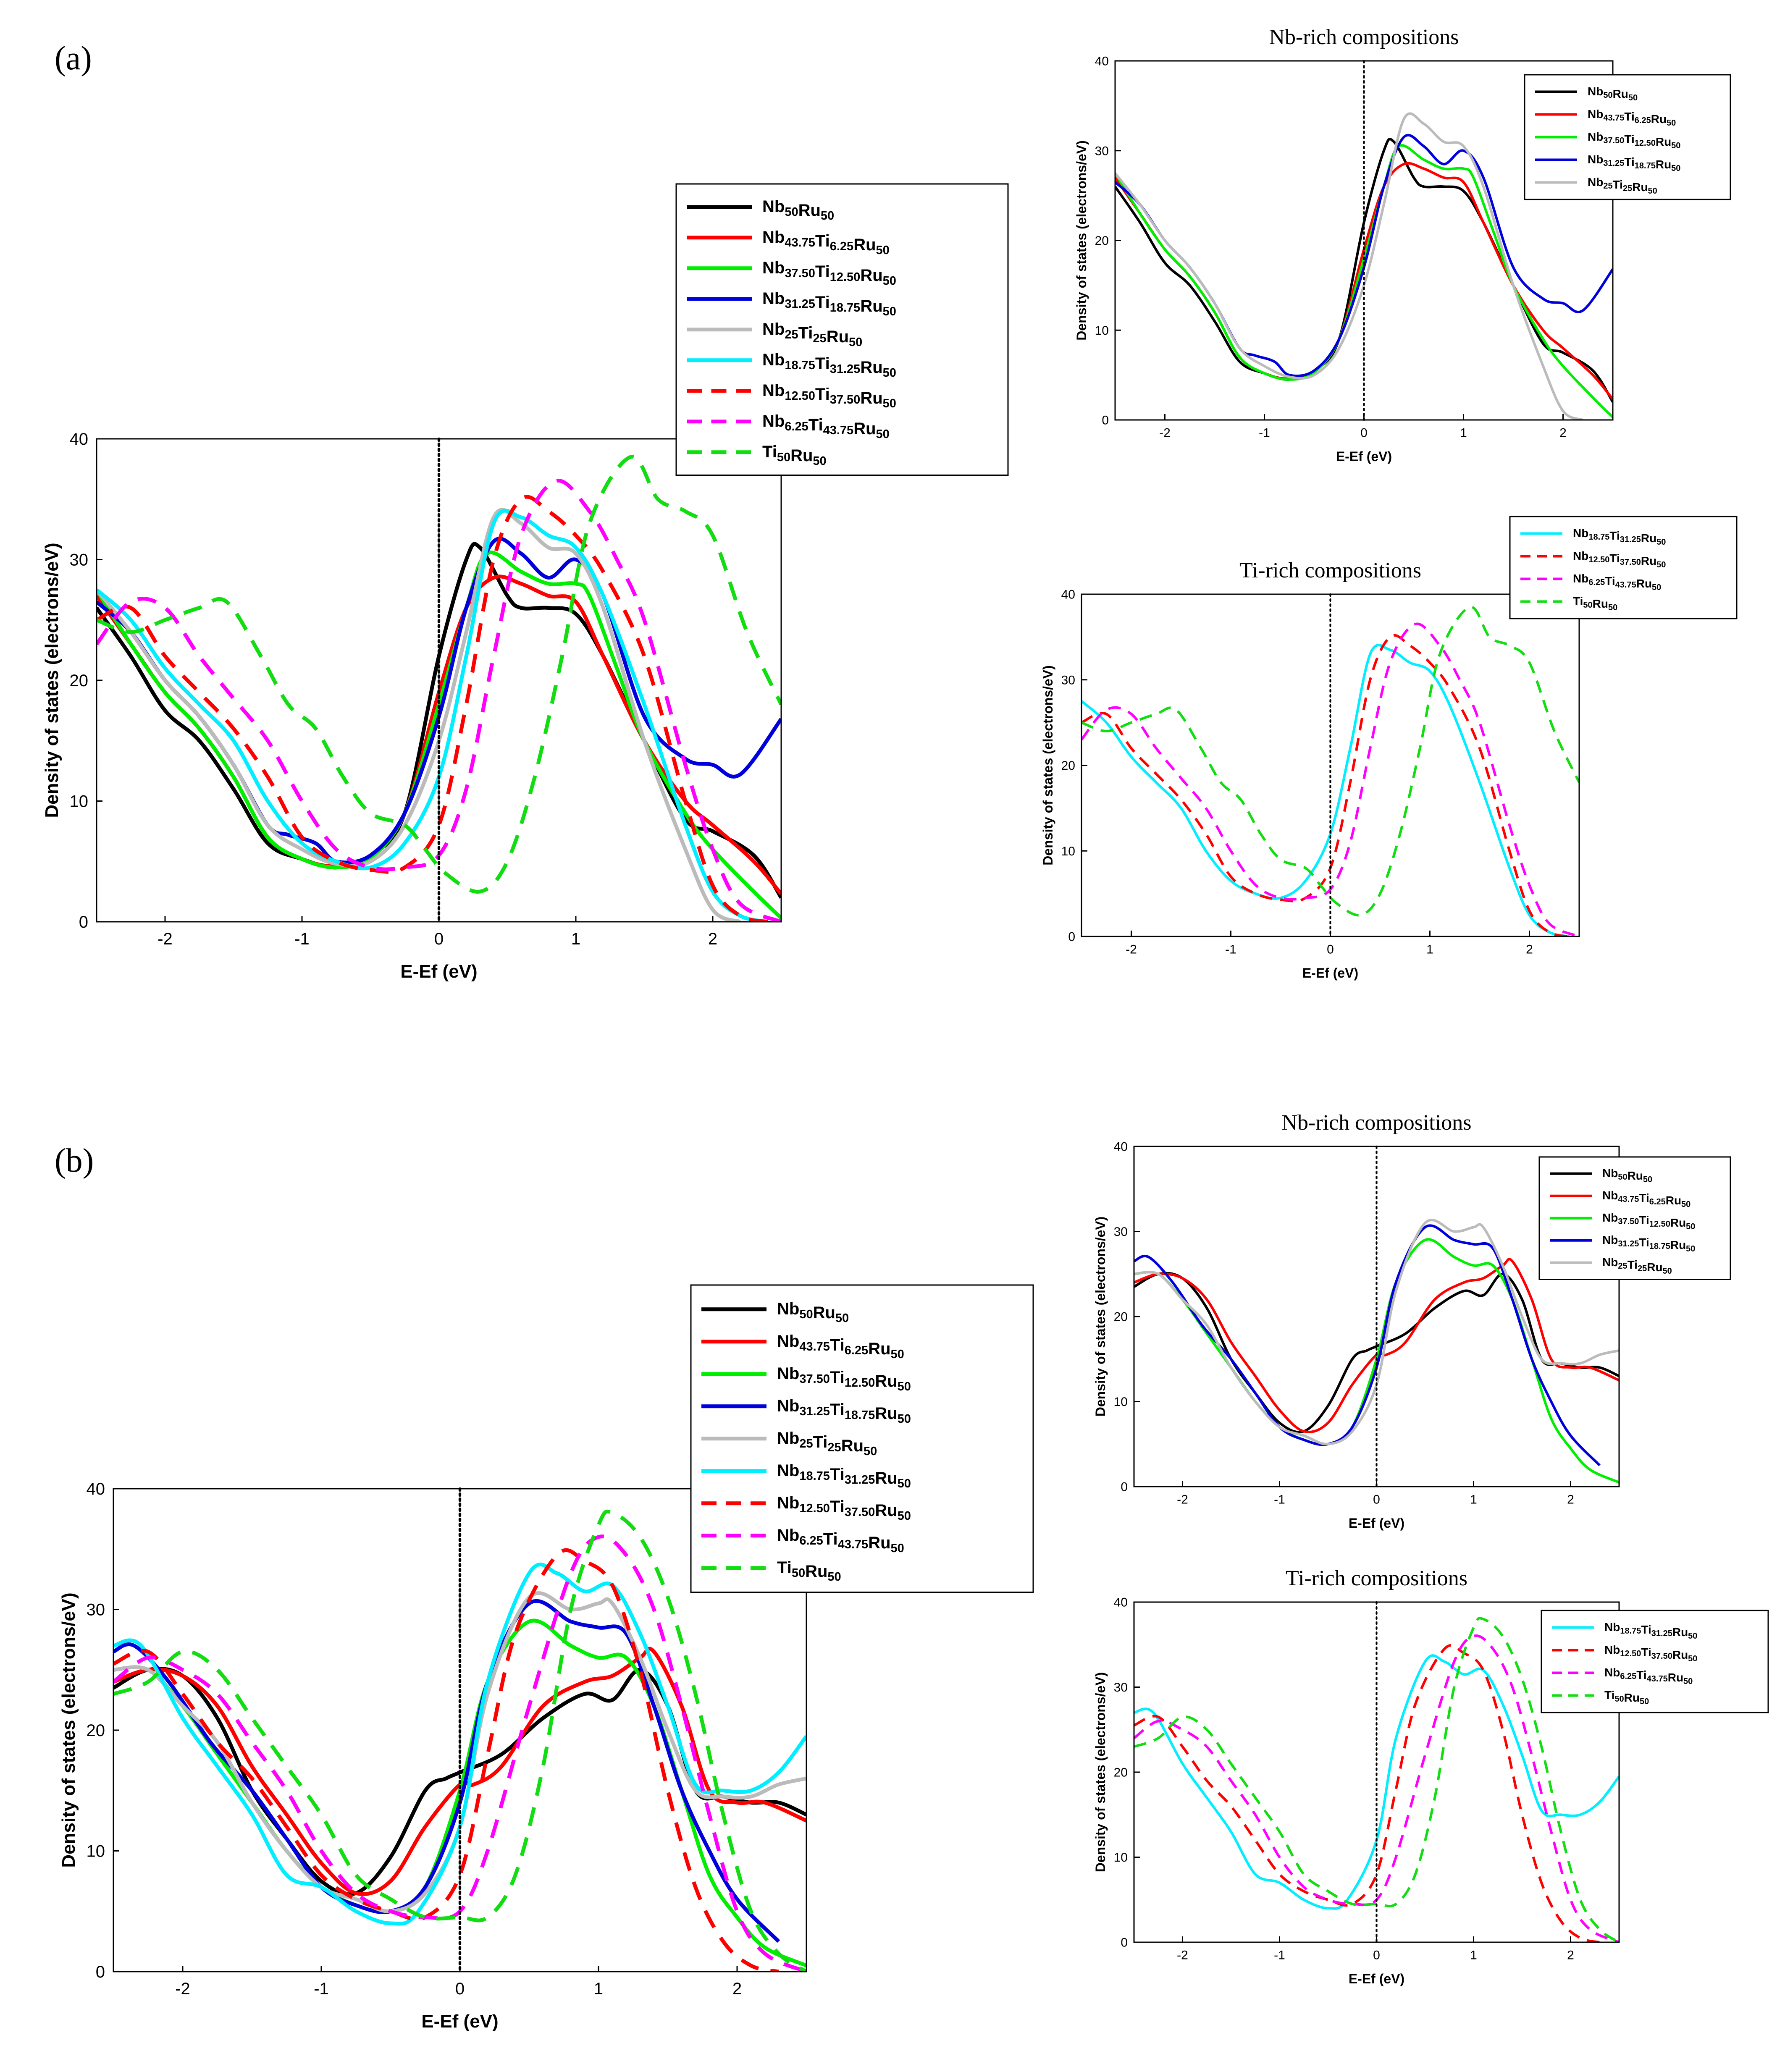  I want to click on panel-label-b: (b), so click(74, 1160).